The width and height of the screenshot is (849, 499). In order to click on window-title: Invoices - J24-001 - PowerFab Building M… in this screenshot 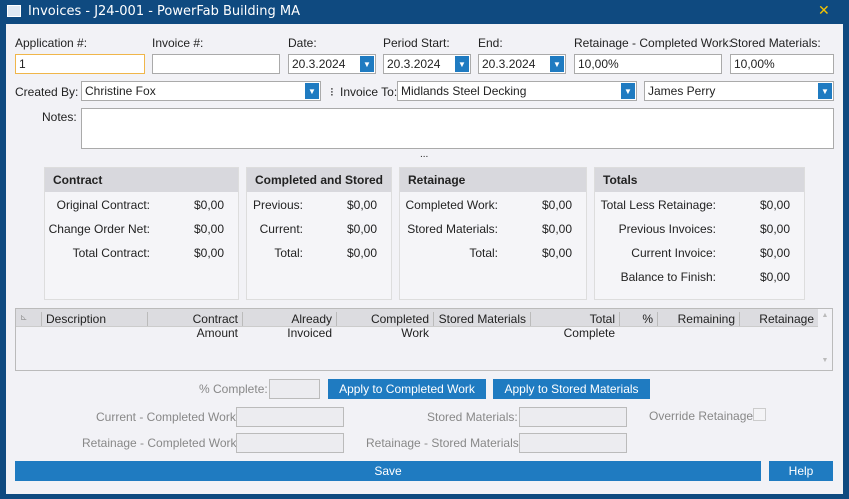, I will do `click(164, 11)`.